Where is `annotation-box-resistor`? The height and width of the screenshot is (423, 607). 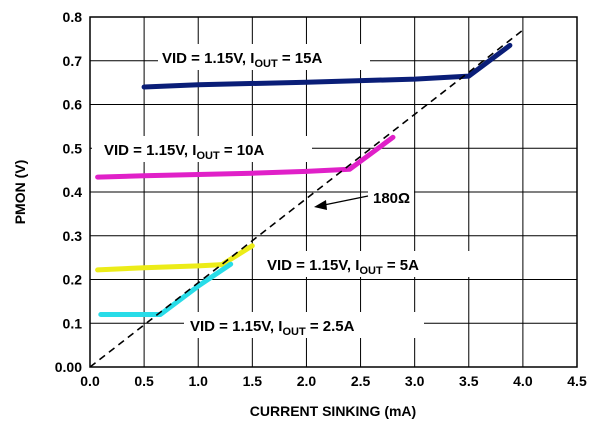
annotation-box-resistor is located at coordinates (391, 197).